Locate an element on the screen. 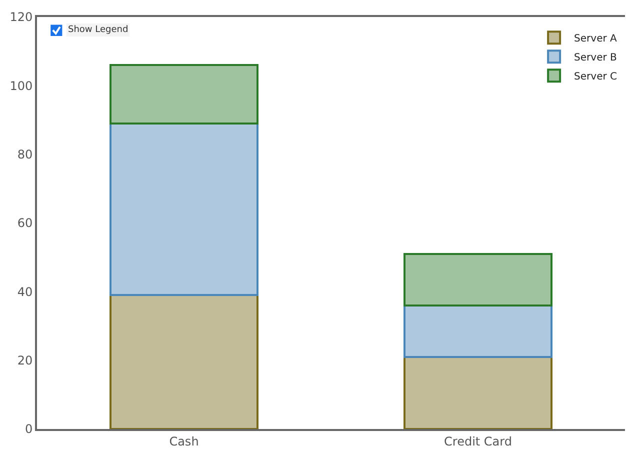 The height and width of the screenshot is (450, 626). y-tick-label: 60 is located at coordinates (25, 223).